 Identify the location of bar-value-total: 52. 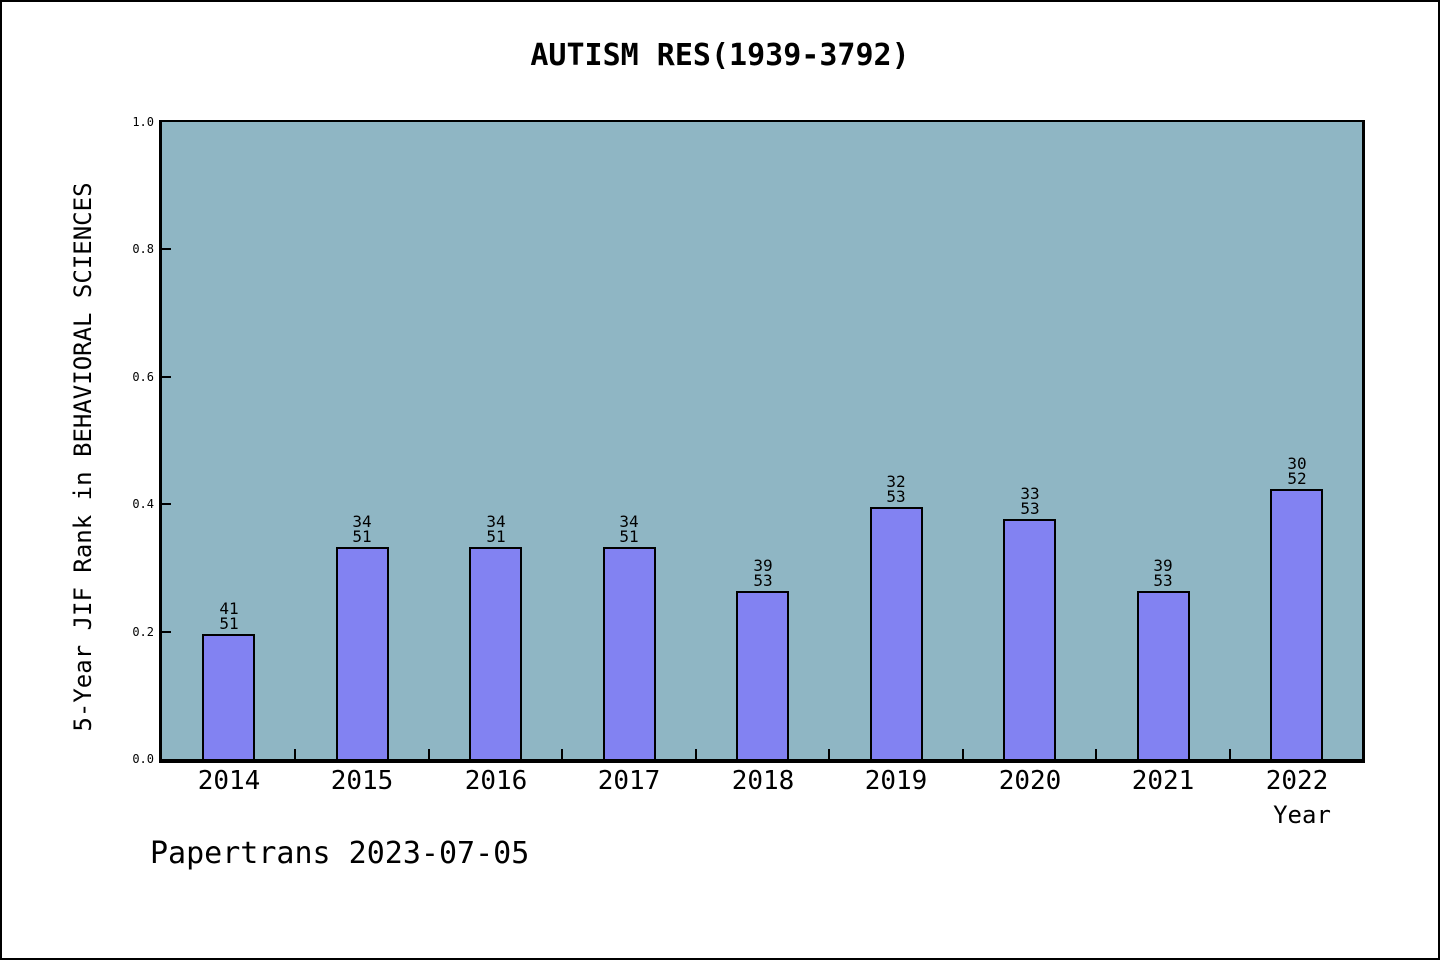
(1297, 478).